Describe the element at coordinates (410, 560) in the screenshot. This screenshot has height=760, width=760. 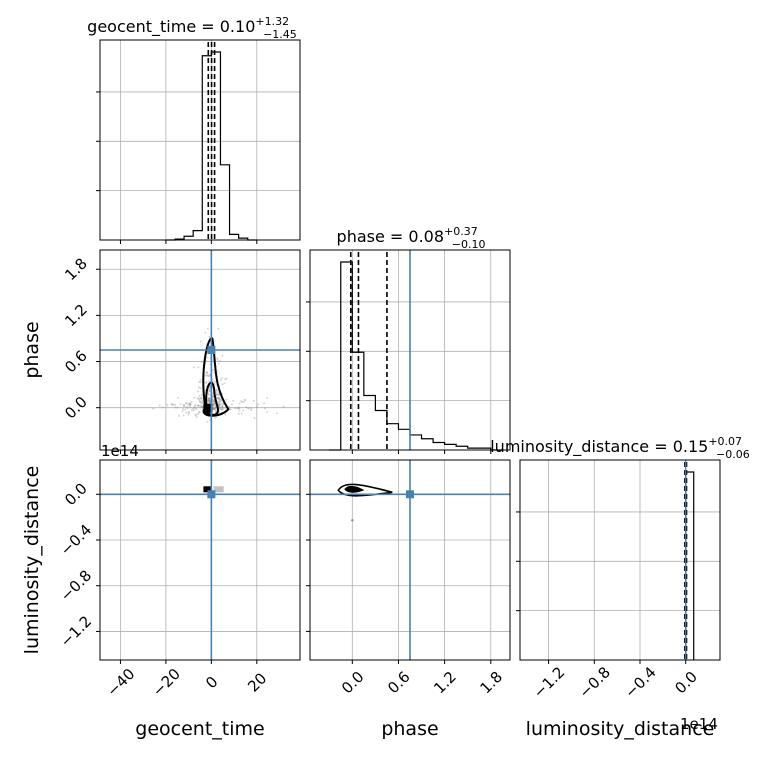
I see `panel-luminosity_distance-vs-phase` at that location.